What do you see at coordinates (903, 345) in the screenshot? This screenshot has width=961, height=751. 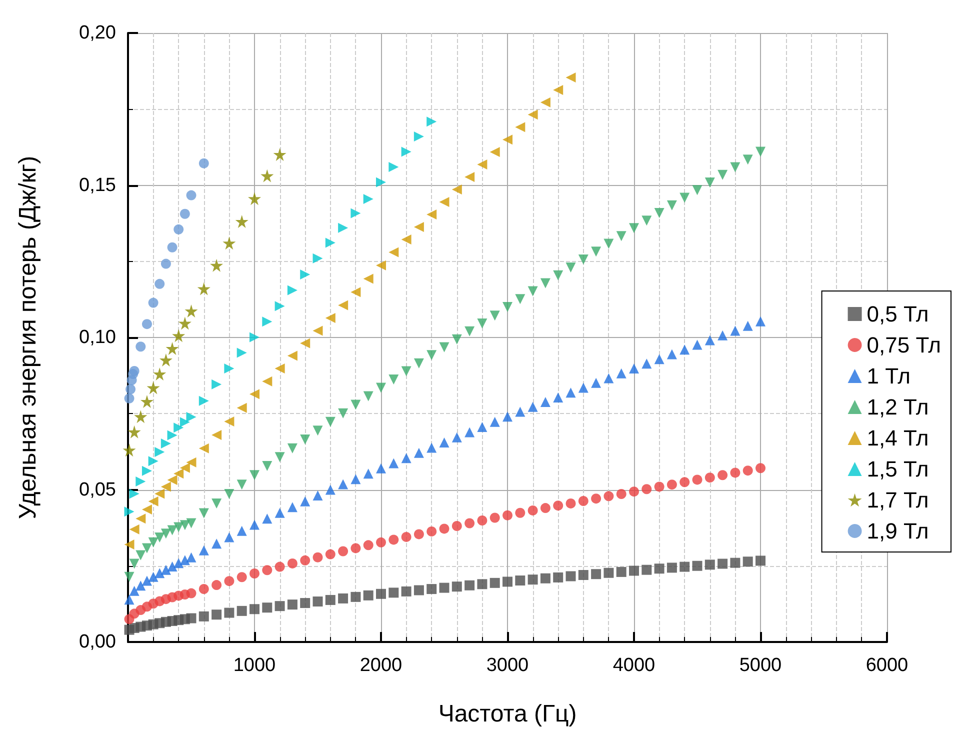 I see `legend-label: 0,75 Тл` at bounding box center [903, 345].